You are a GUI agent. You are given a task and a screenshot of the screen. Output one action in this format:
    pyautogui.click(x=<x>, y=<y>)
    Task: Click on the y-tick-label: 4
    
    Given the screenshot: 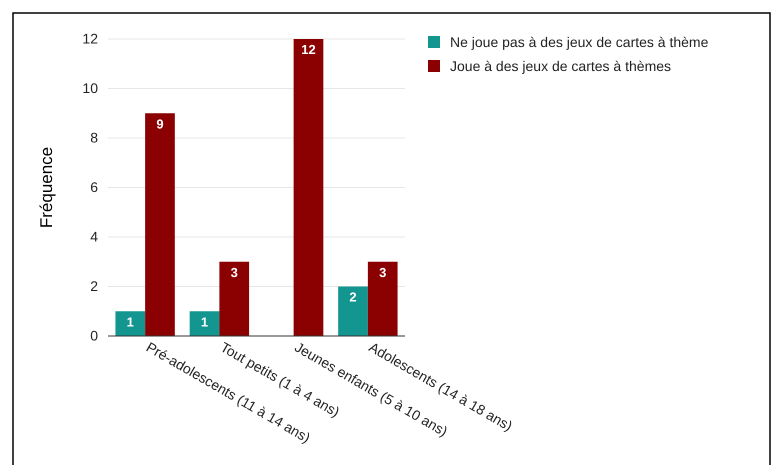 What is the action you would take?
    pyautogui.click(x=94, y=236)
    